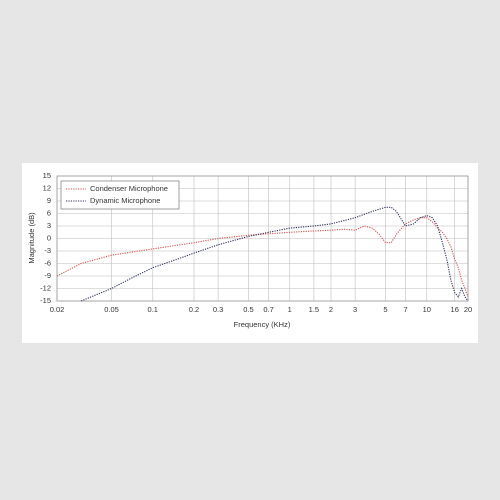 This screenshot has width=500, height=500. Describe the element at coordinates (427, 309) in the screenshot. I see `x-tick-label: 10` at that location.